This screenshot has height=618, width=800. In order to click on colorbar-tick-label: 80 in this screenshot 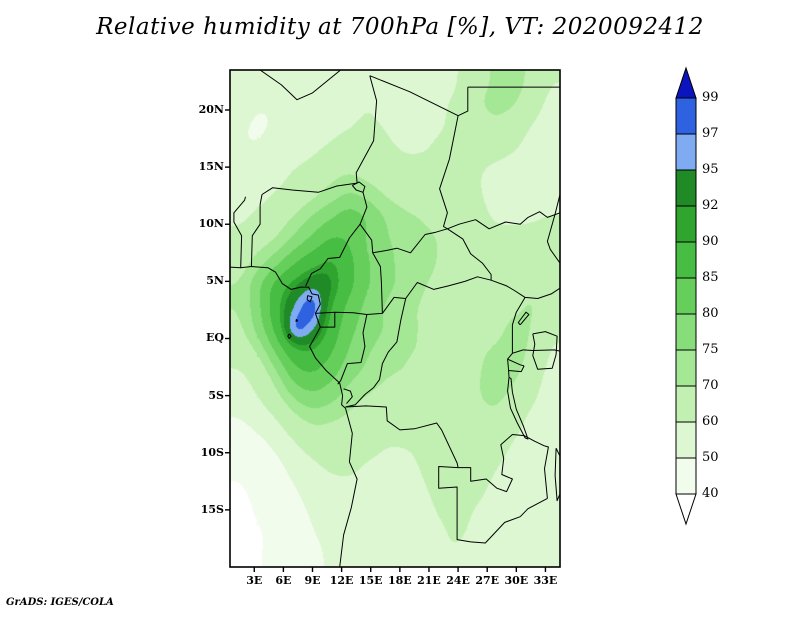, I will do `click(710, 313)`.